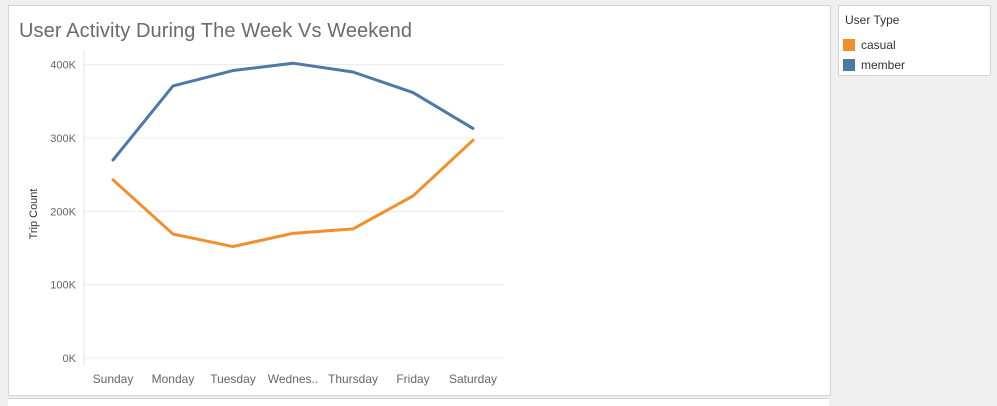 This screenshot has width=997, height=406. Describe the element at coordinates (63, 66) in the screenshot. I see `y-tick-label: 400K` at that location.